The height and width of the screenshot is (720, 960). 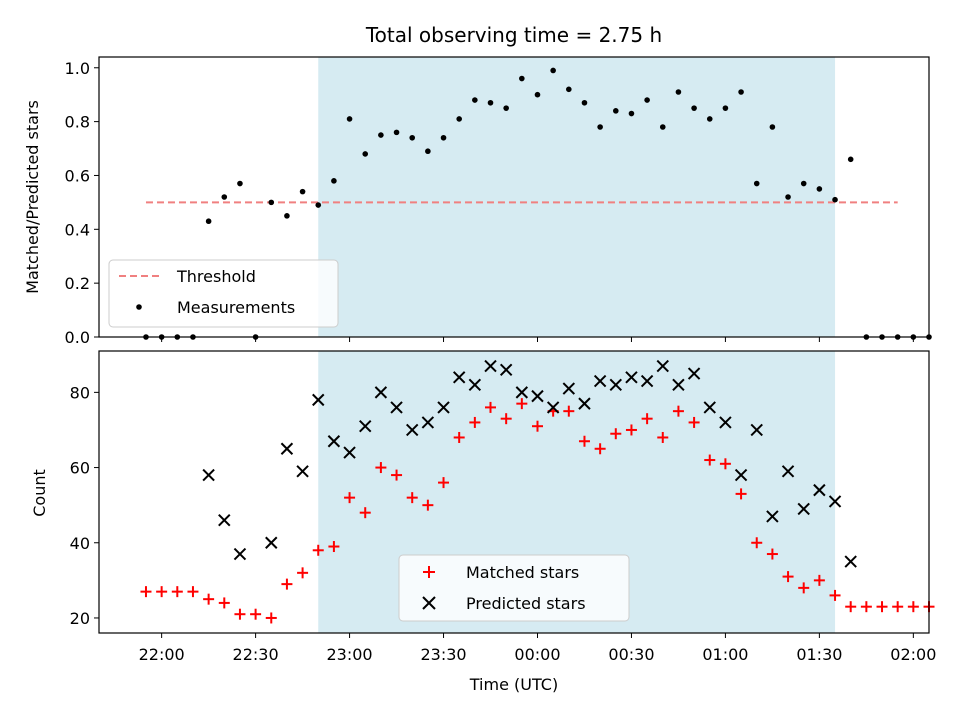 I want to click on x-tick-label: 22:30, so click(x=256, y=654).